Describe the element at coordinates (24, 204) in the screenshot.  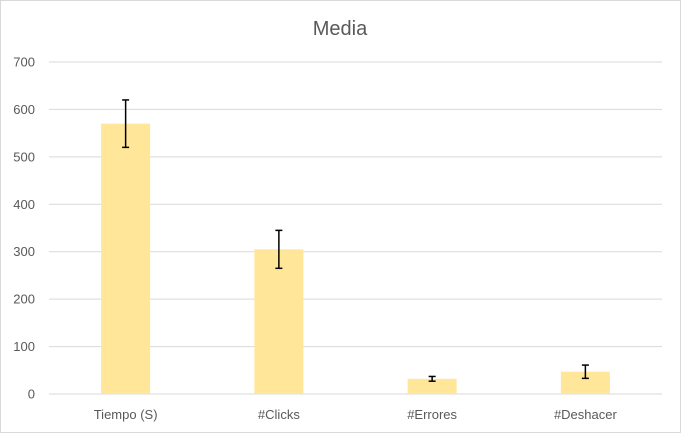
I see `y-tick-label-4: 400` at that location.